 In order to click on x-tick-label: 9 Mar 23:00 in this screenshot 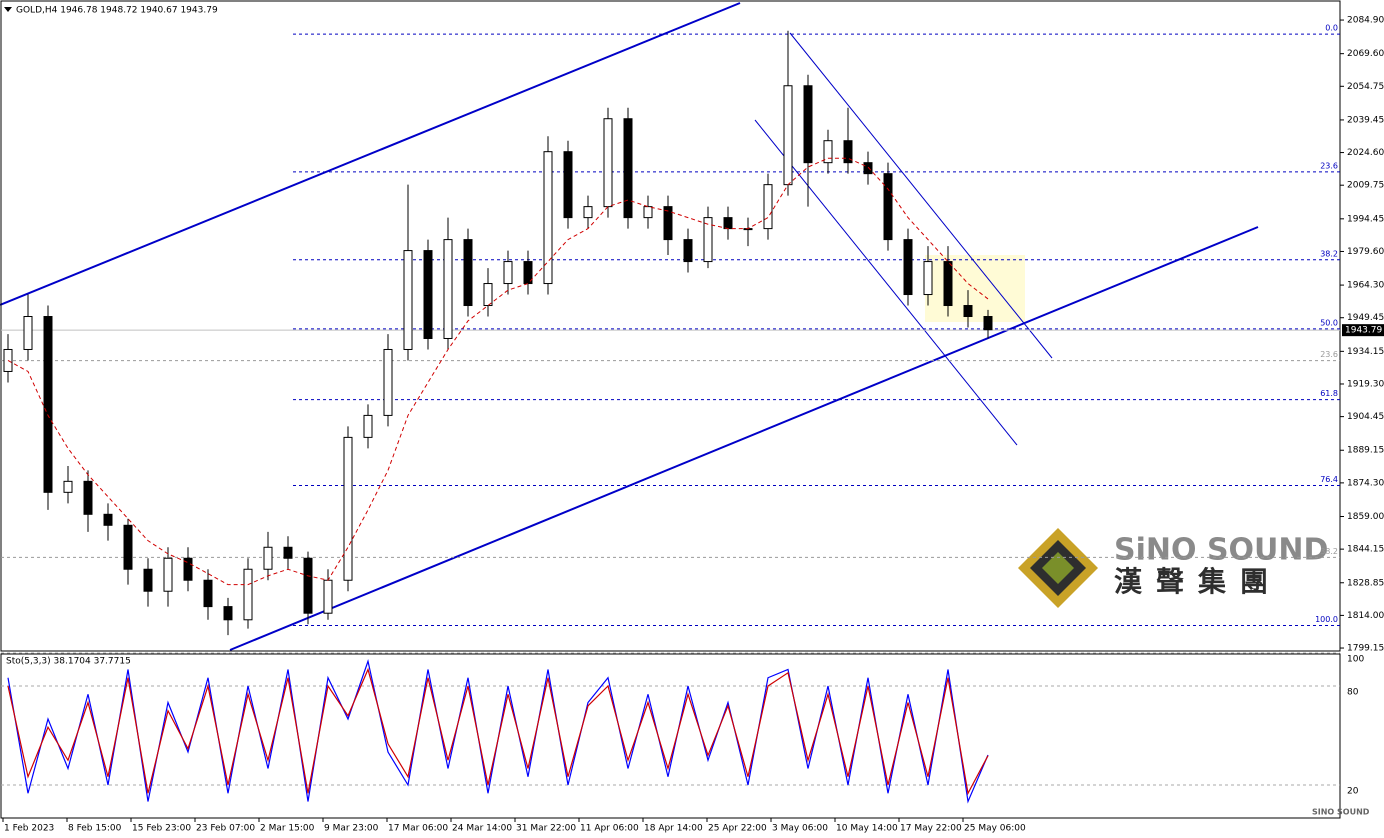, I will do `click(351, 829)`.